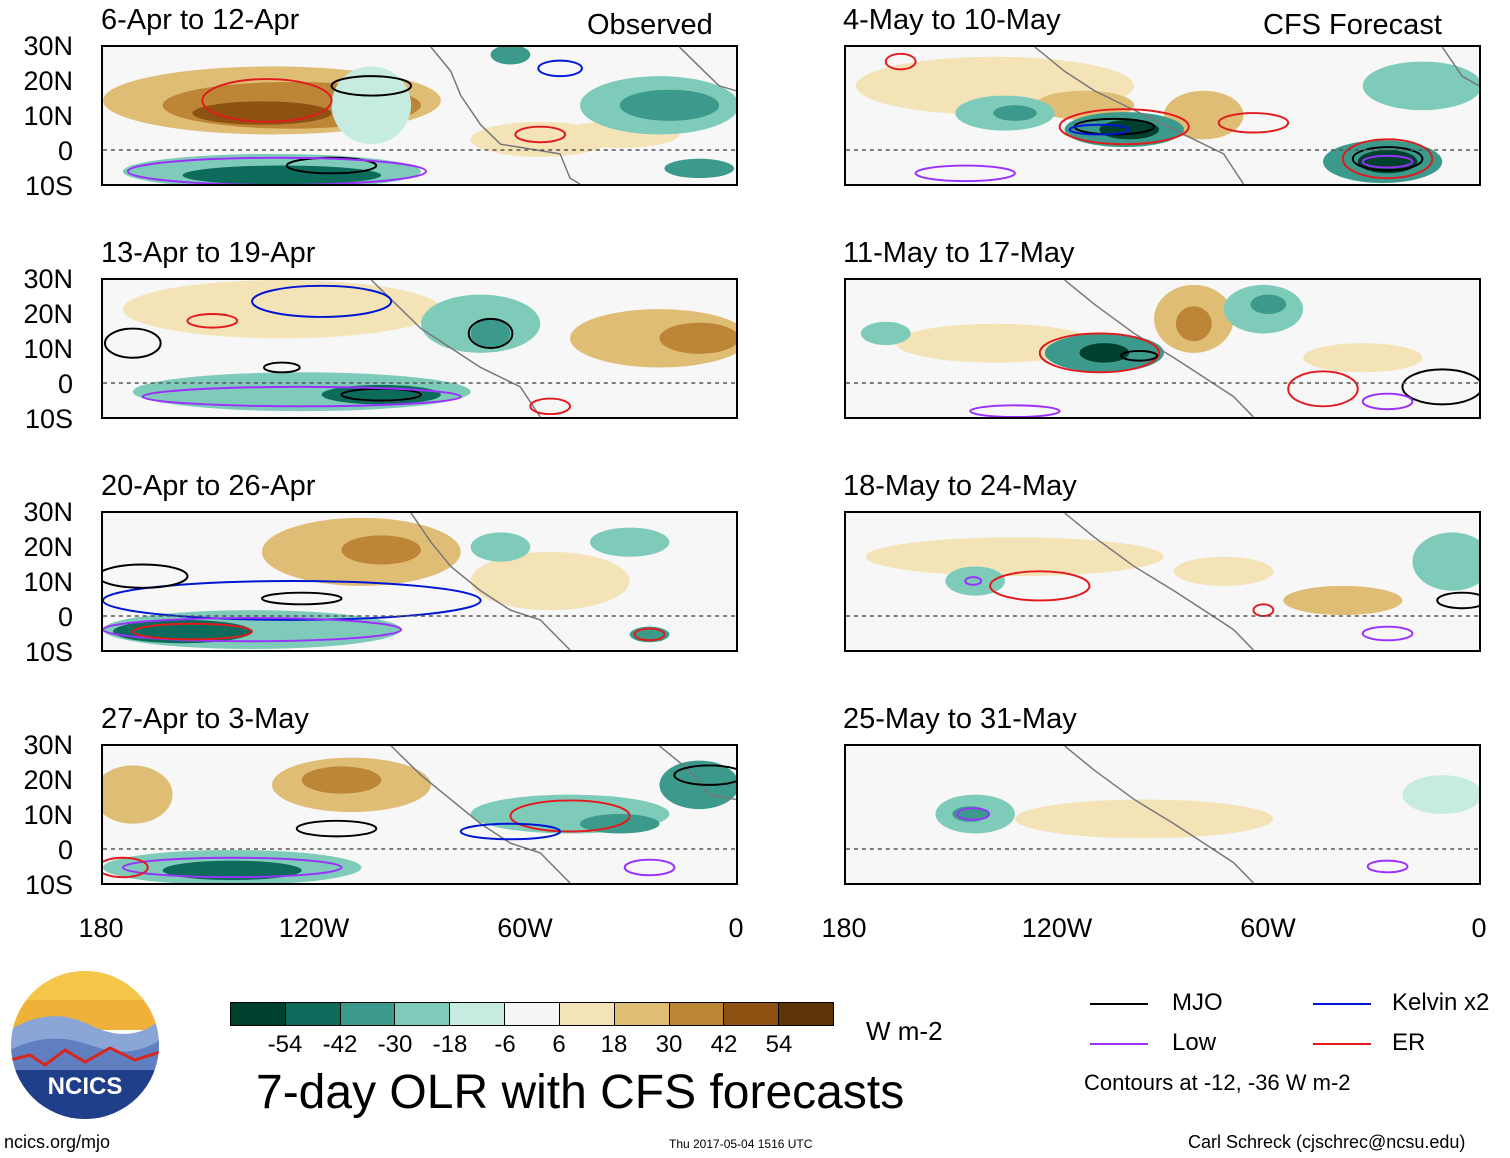 The width and height of the screenshot is (1510, 1158). Describe the element at coordinates (959, 253) in the screenshot. I see `panel-title: 11-May to 17-May` at that location.